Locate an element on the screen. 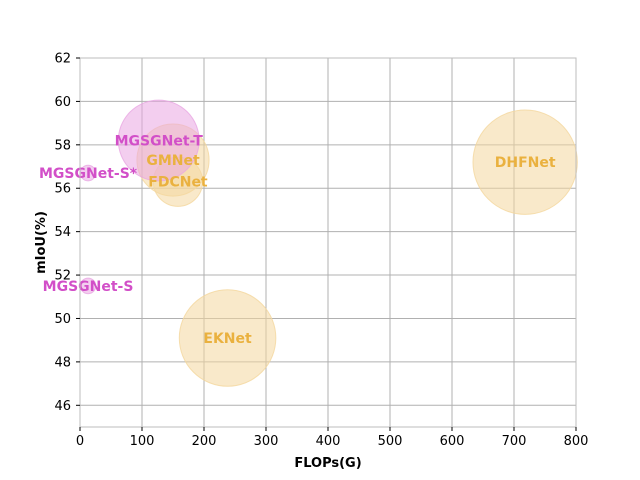 This screenshot has width=640, height=480. bubble-label: MGSGNet-S* is located at coordinates (88, 174).